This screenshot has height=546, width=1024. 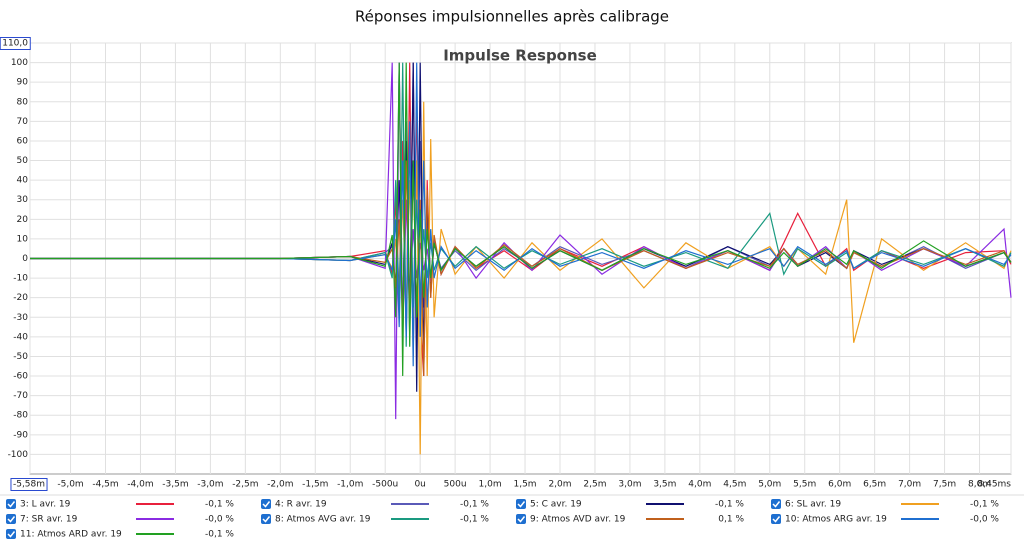 What do you see at coordinates (559, 485) in the screenshot?
I see `x-tick-label: 2,0m` at bounding box center [559, 485].